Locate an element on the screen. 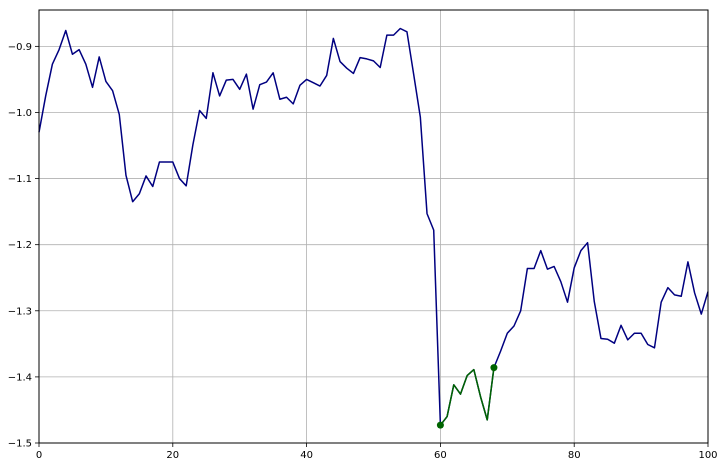 This screenshot has height=469, width=724. x-tick-labels: 0 20 40 60 80 100 is located at coordinates (377, 455).